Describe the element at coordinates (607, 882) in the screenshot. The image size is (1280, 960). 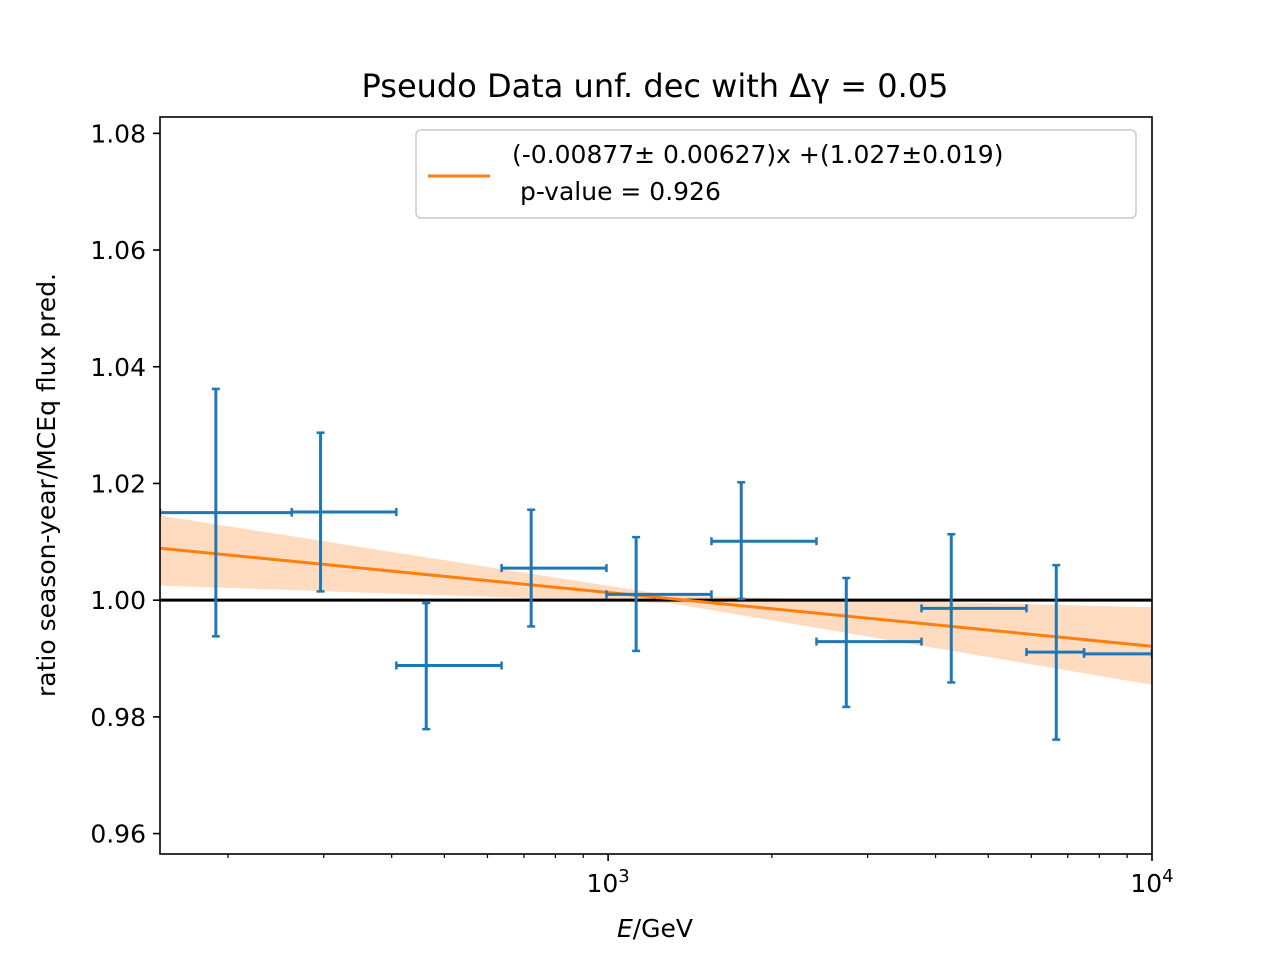
I see `x-tick-label: 10³` at that location.